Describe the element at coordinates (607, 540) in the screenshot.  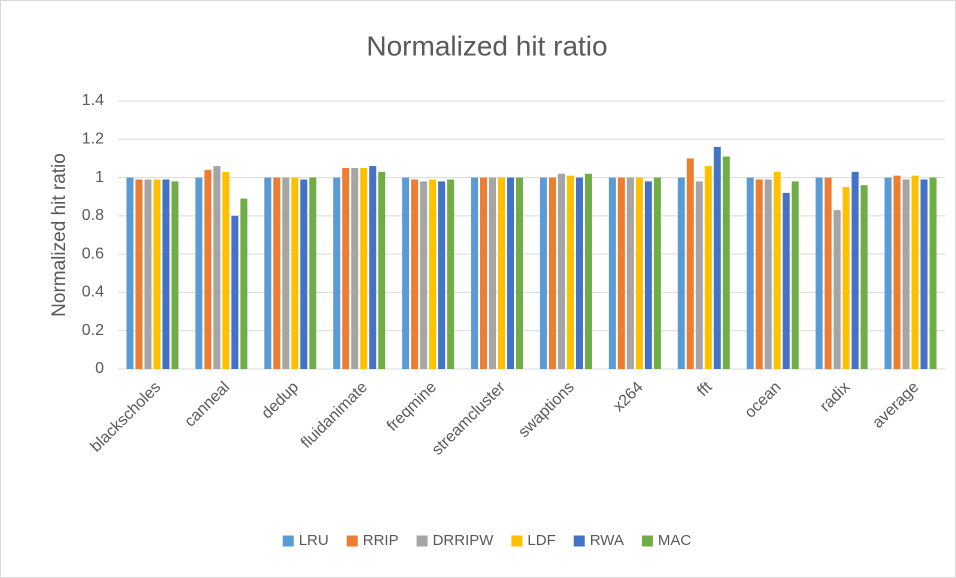
I see `legend-label: RWA` at that location.